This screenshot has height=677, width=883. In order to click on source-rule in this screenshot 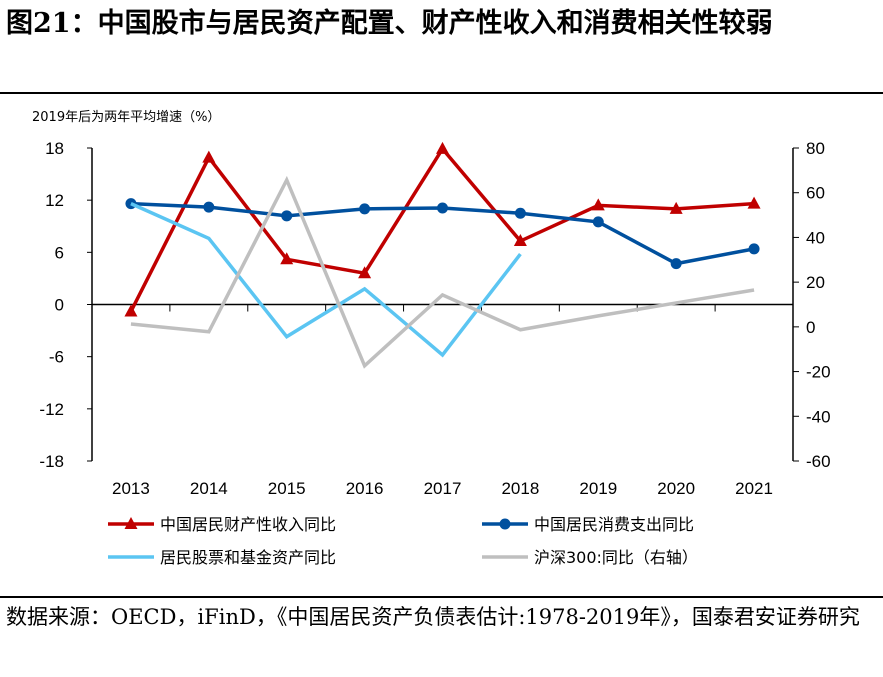, I will do `click(441, 597)`.